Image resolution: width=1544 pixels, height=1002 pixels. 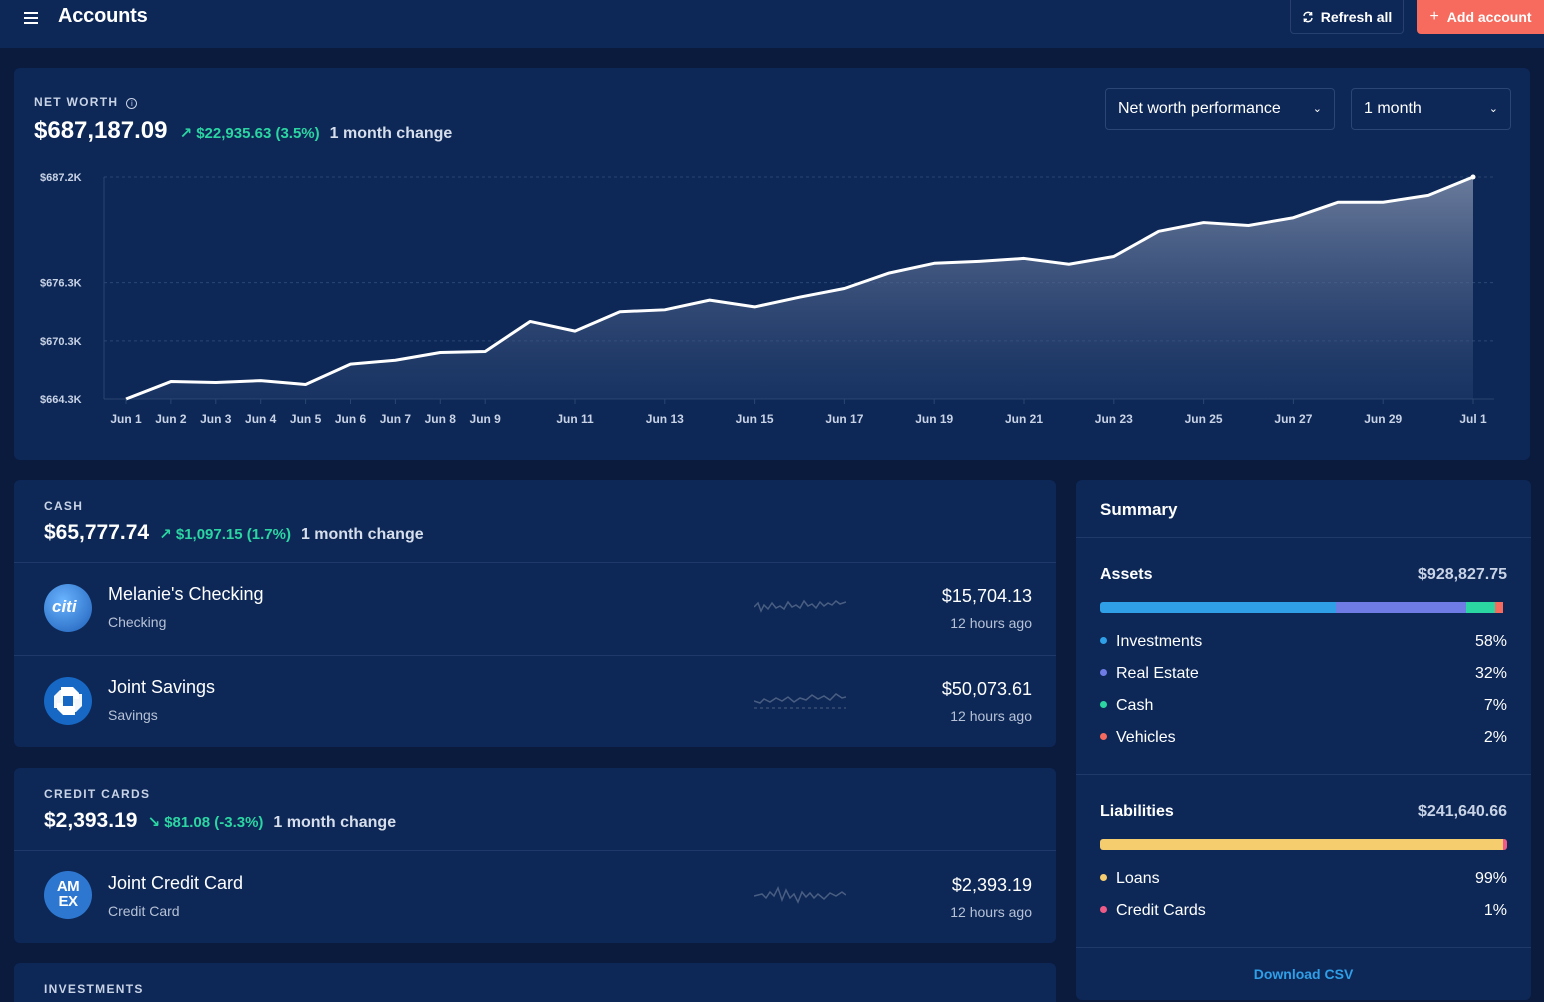 What do you see at coordinates (1308, 16) in the screenshot?
I see `refresh-icon` at bounding box center [1308, 16].